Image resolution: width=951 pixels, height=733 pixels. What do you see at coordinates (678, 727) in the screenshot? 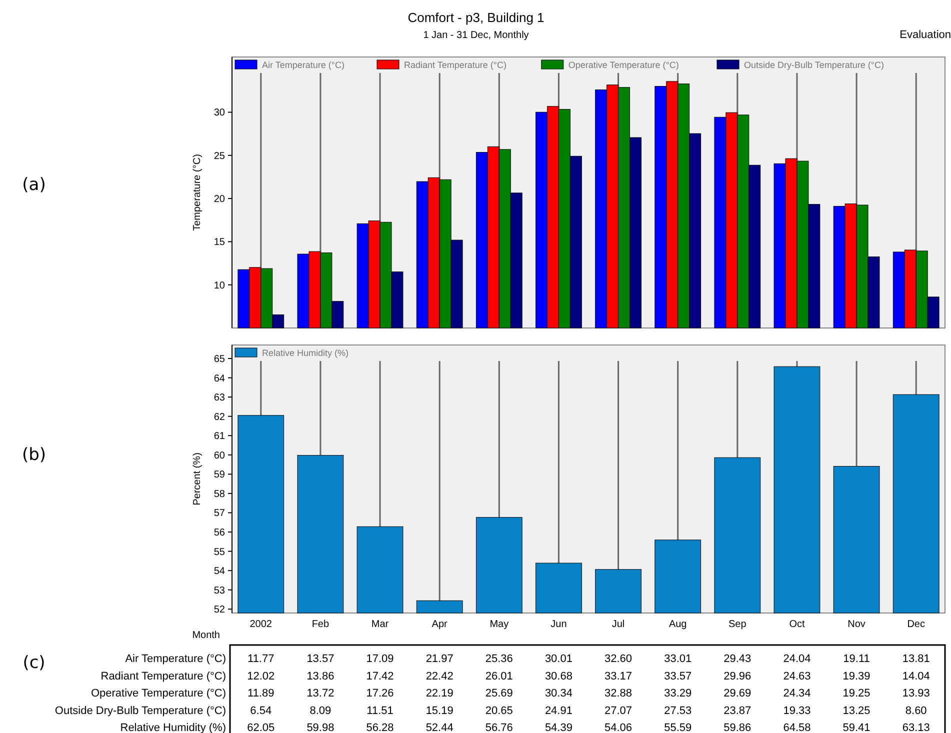
I see `data-label: 55.59` at bounding box center [678, 727].